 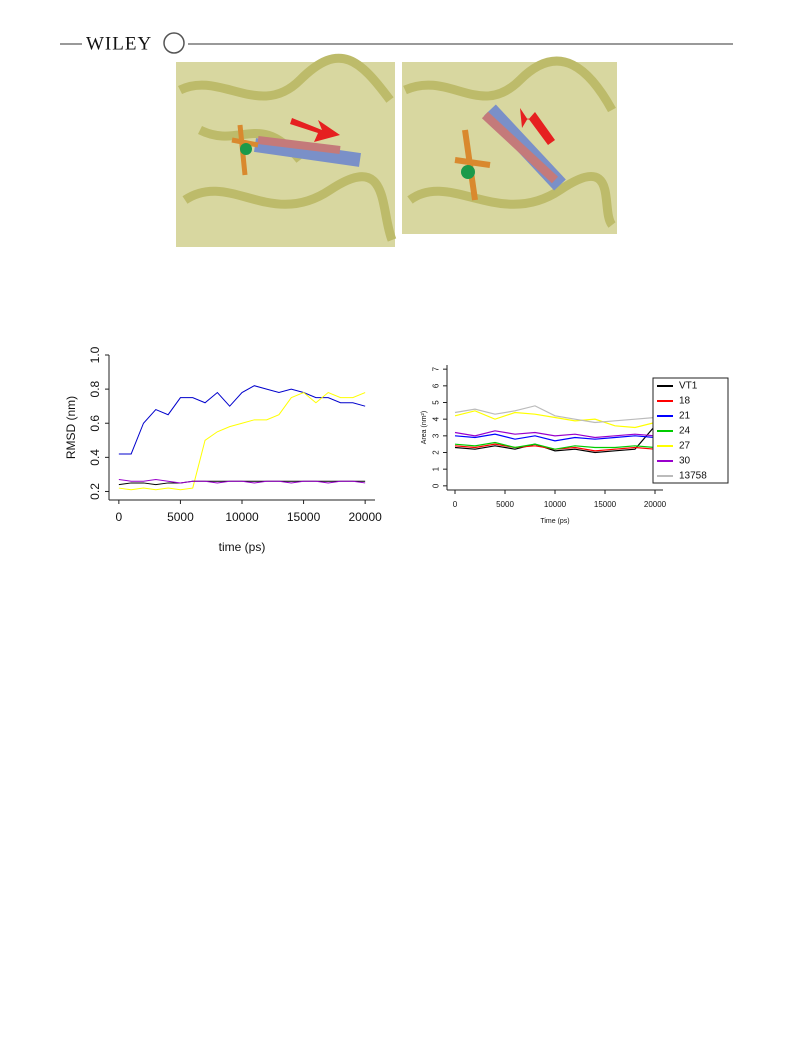 I want to click on y-tick-label: 1.0, so click(x=95, y=354).